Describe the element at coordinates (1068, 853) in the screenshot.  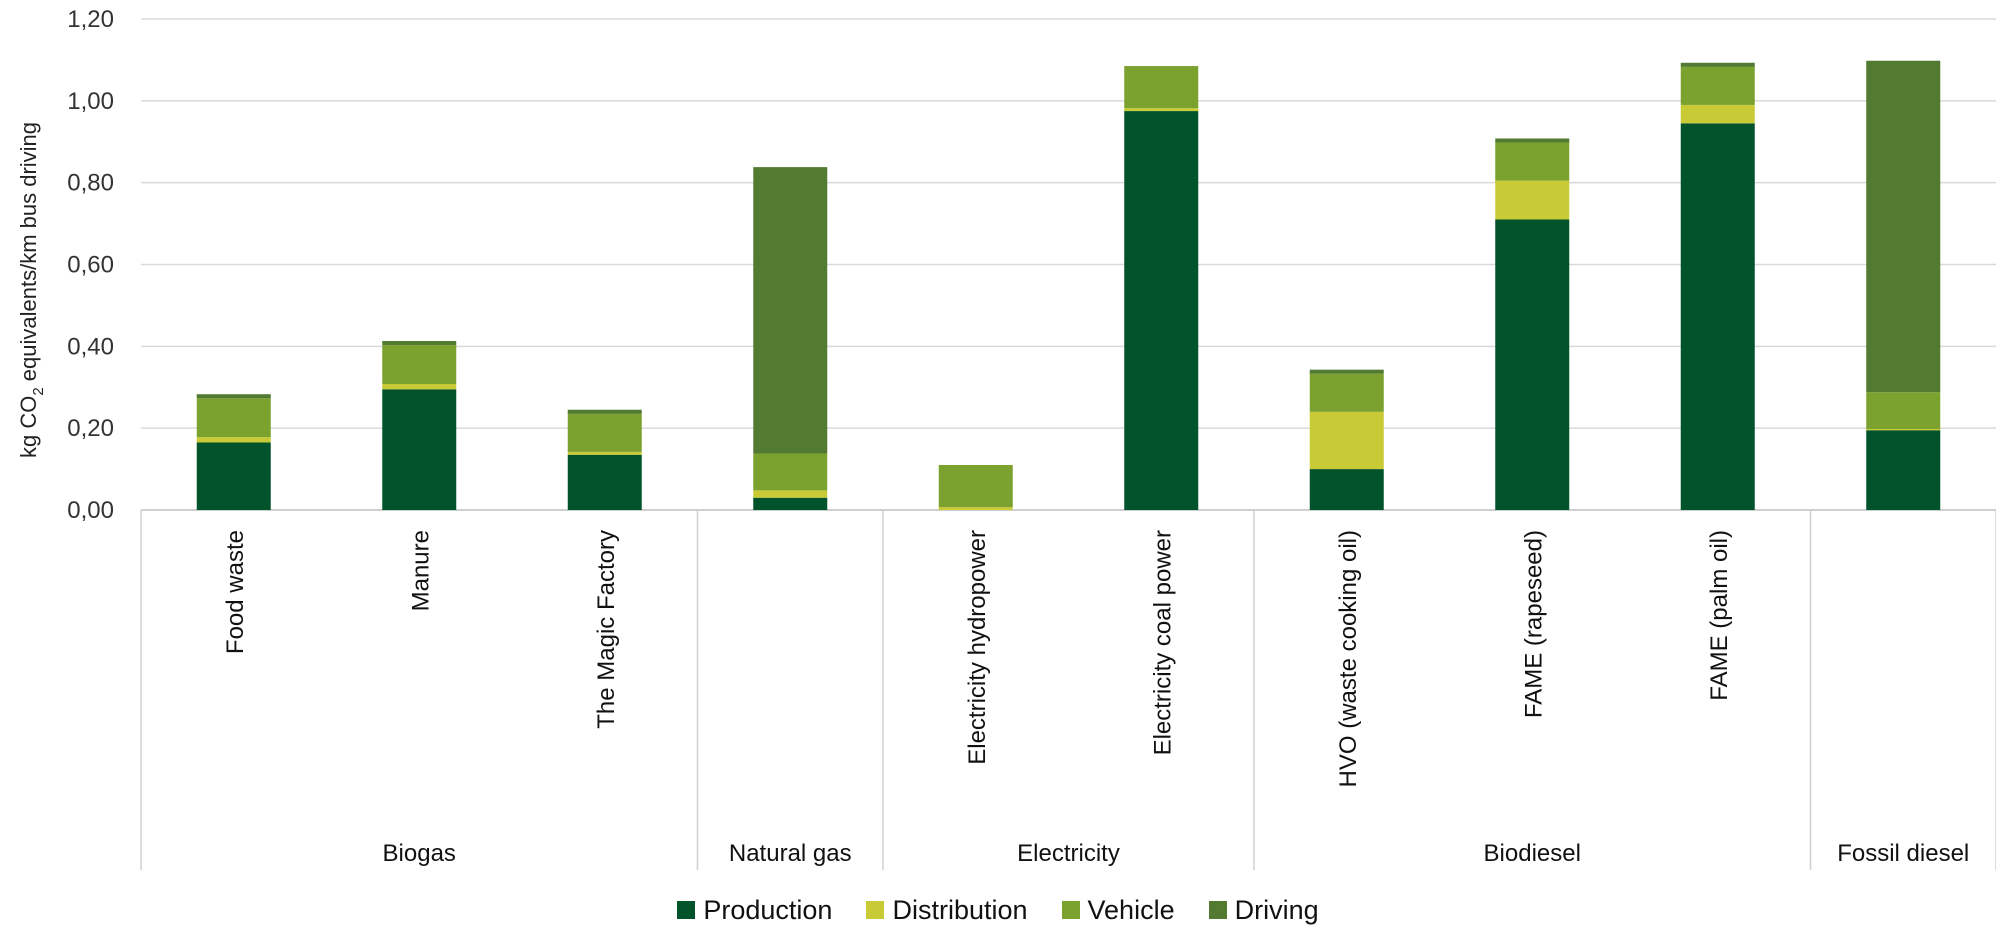
I see `group-label: Electricity` at that location.